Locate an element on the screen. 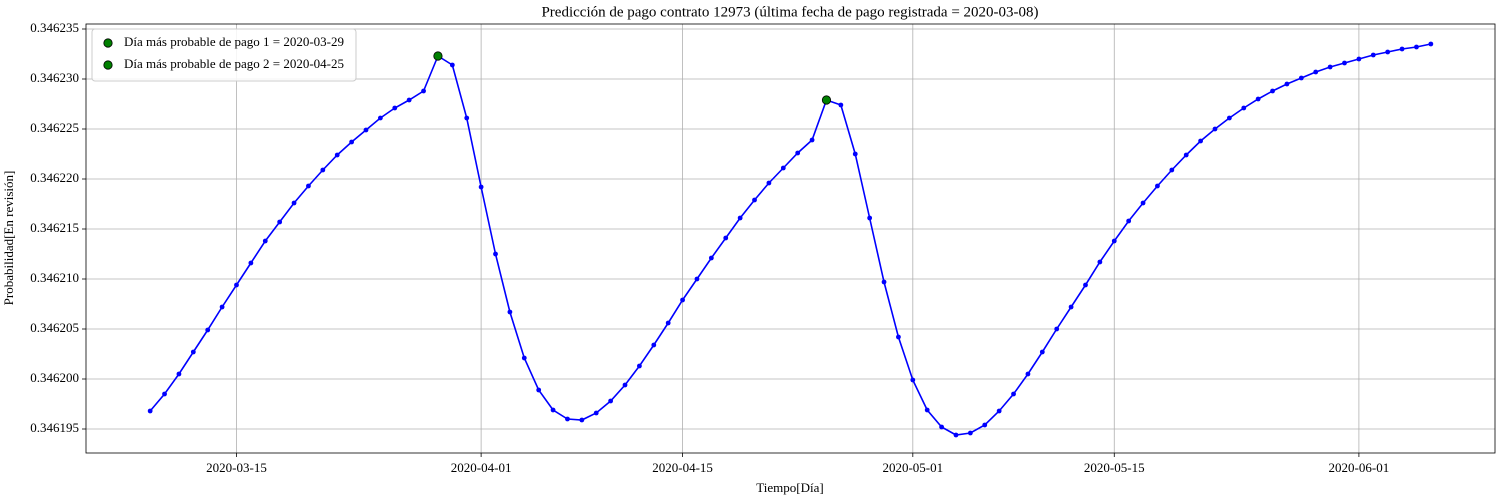 Image resolution: width=1500 pixels, height=500 pixels. legend-label: Día más probable de pago 2 = 2020-04-25 is located at coordinates (234, 63).